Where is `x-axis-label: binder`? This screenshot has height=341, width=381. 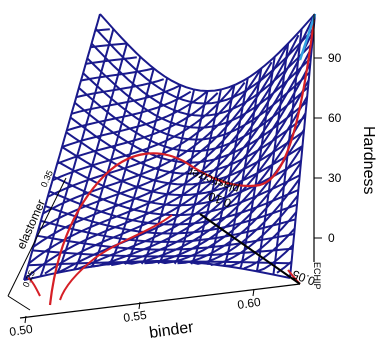
x-axis-label: binder is located at coordinates (171, 330).